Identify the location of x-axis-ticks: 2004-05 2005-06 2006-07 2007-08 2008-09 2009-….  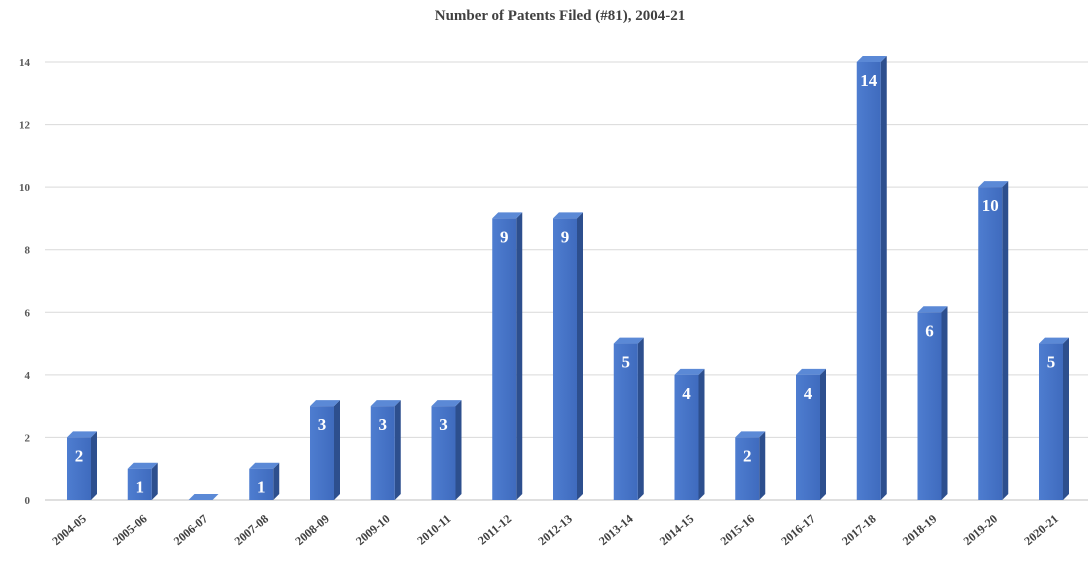
(555, 530).